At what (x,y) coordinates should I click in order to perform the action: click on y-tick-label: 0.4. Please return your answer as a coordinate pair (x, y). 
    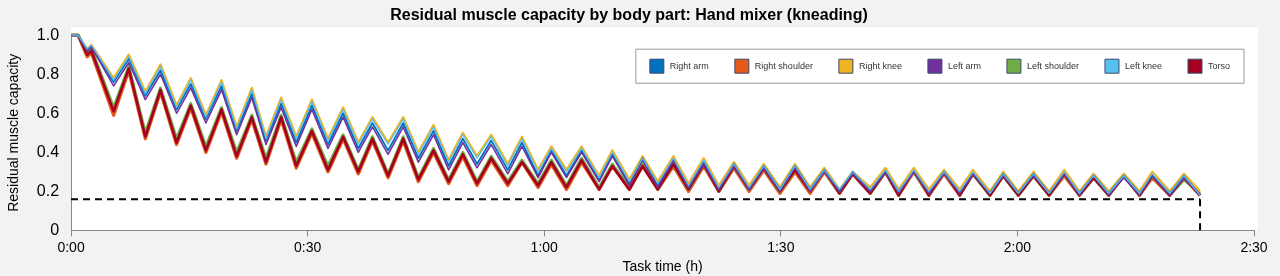
    Looking at the image, I should click on (48, 151).